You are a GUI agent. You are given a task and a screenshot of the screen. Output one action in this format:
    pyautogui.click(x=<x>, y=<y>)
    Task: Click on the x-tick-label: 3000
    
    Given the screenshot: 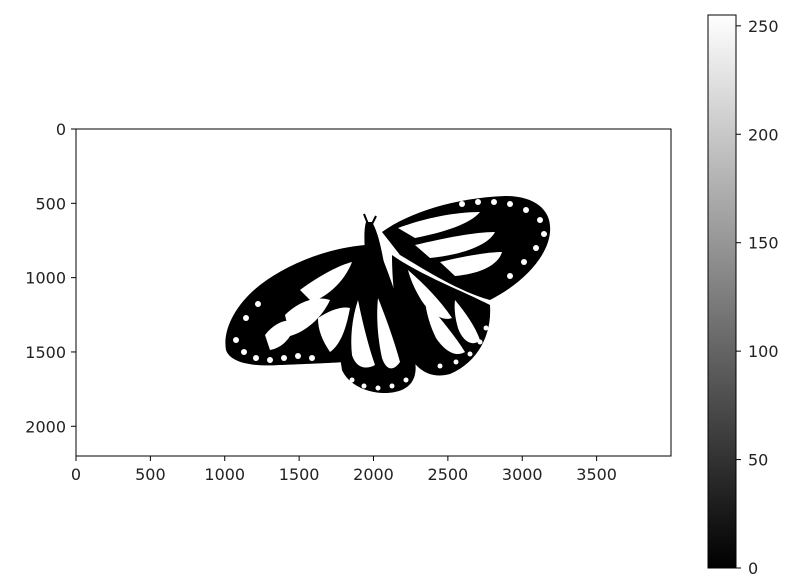 What is the action you would take?
    pyautogui.click(x=522, y=474)
    